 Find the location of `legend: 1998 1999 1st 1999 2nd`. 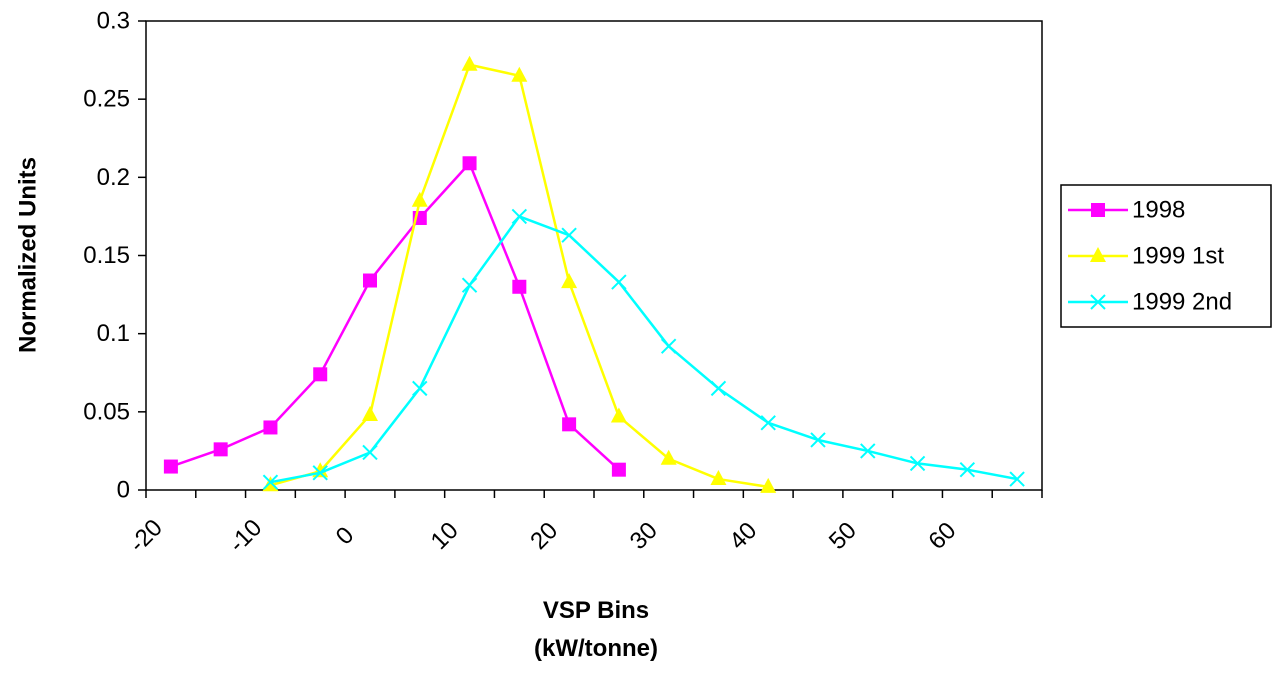

legend: 1998 1999 1st 1999 2nd is located at coordinates (1166, 256).